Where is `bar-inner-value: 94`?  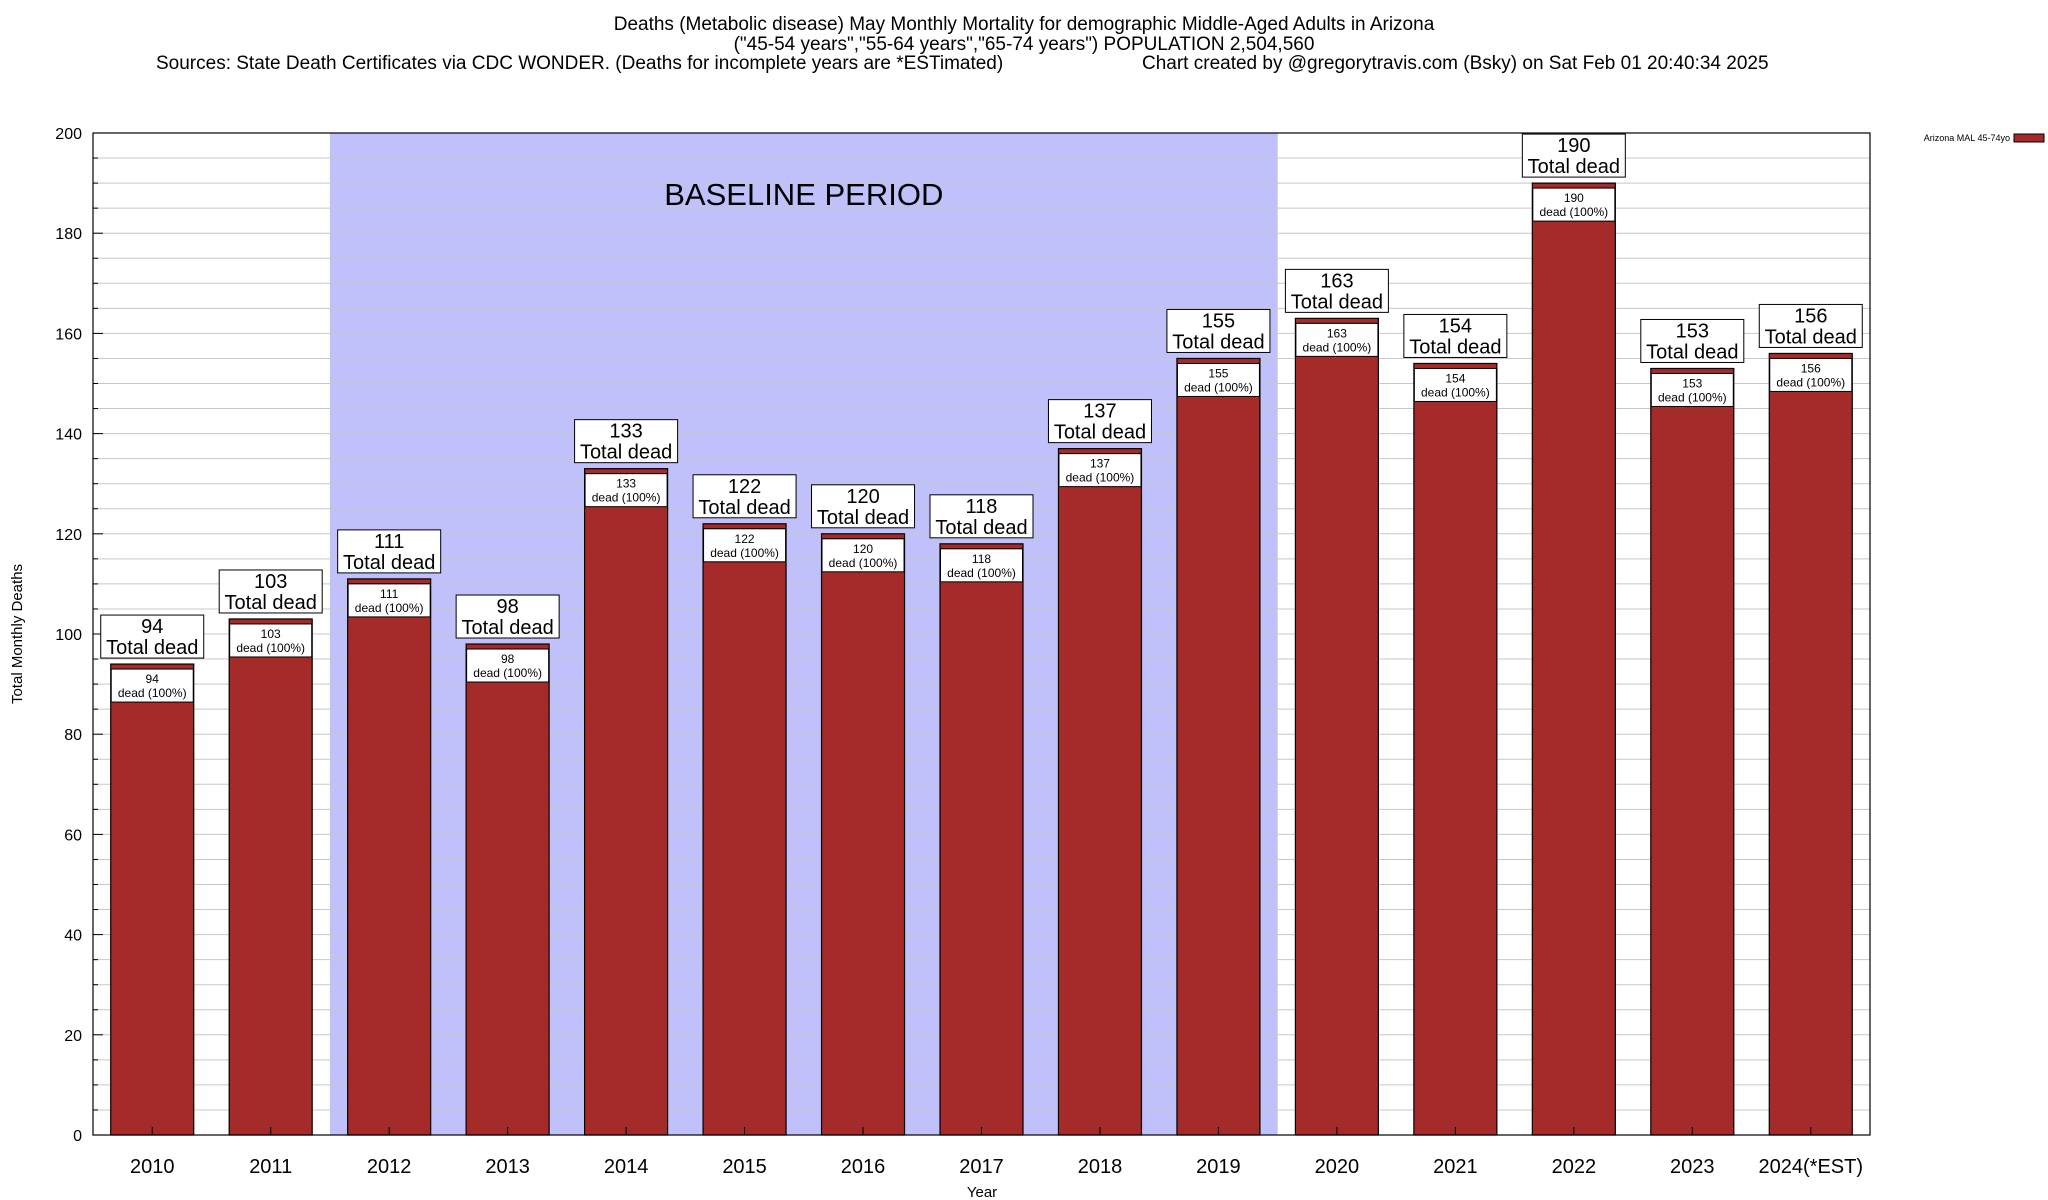
bar-inner-value: 94 is located at coordinates (153, 679).